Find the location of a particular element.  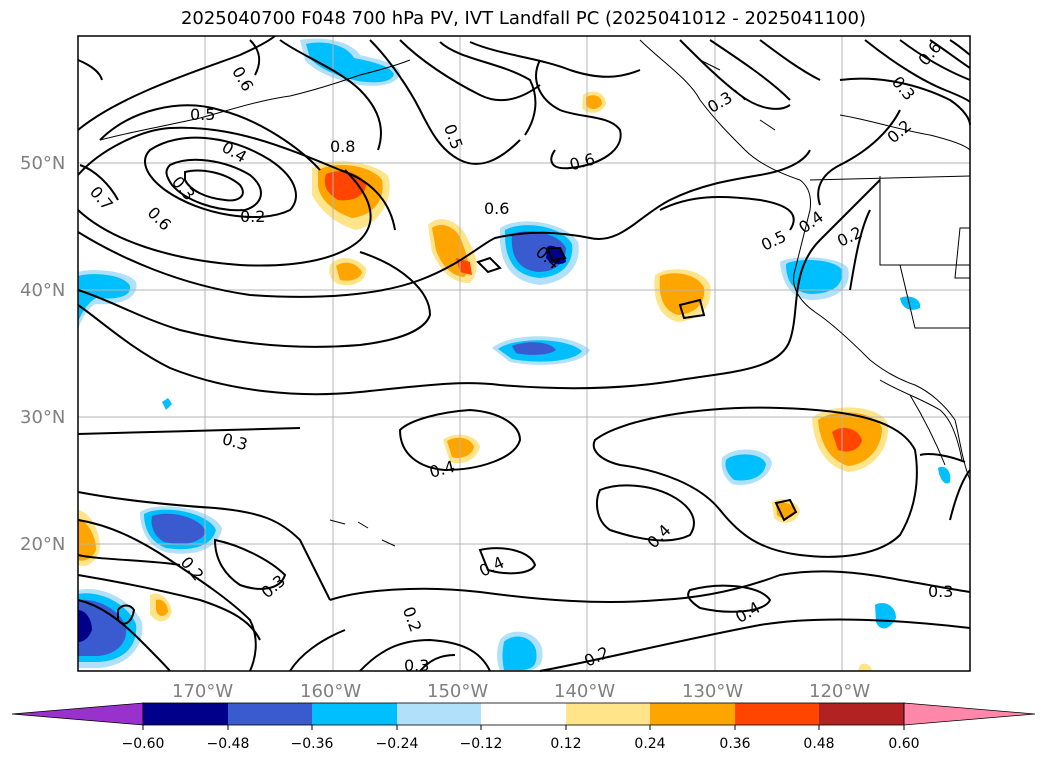

lon-label-150w: 150°W is located at coordinates (457, 691).